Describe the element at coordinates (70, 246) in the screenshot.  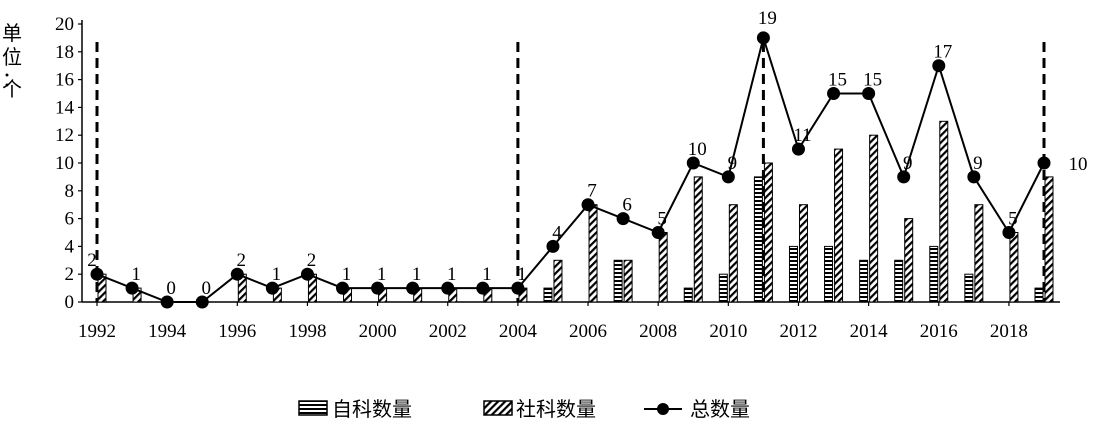
I see `y-tick-label: 4` at that location.